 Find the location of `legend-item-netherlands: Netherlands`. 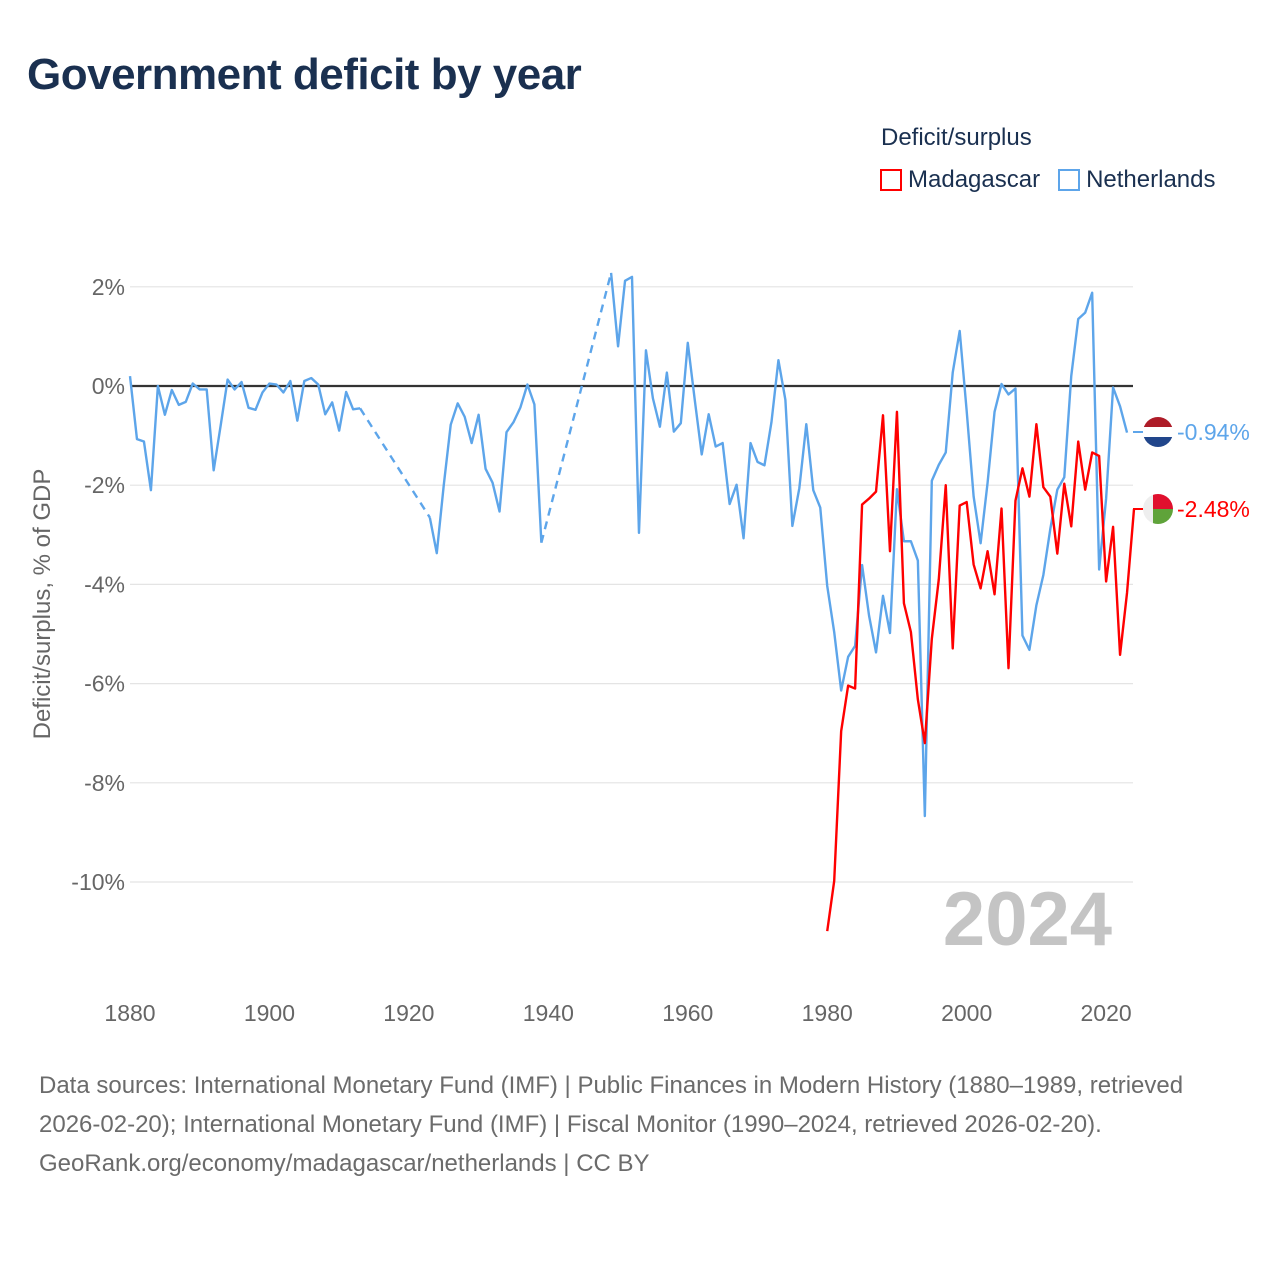

legend-item-netherlands: Netherlands is located at coordinates (1137, 180).